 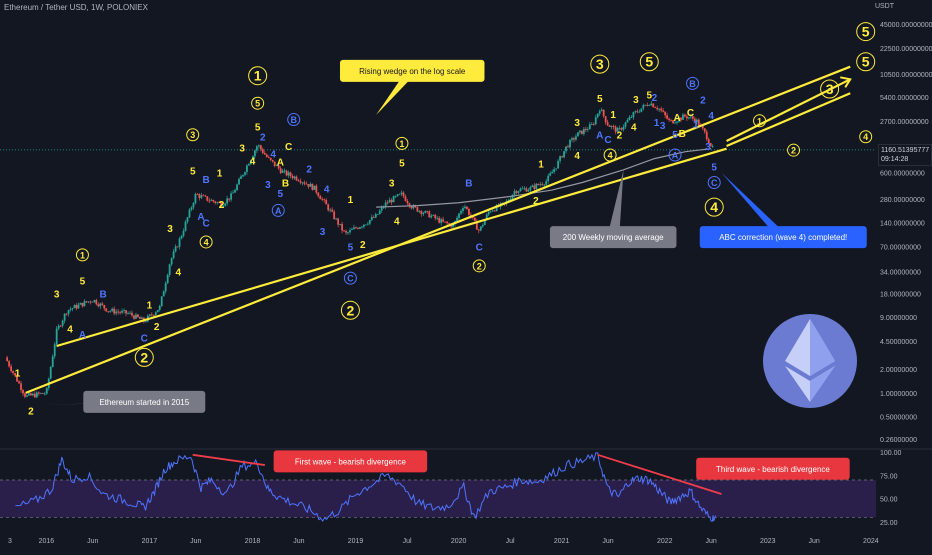 I want to click on divergence-line, so click(x=659, y=474).